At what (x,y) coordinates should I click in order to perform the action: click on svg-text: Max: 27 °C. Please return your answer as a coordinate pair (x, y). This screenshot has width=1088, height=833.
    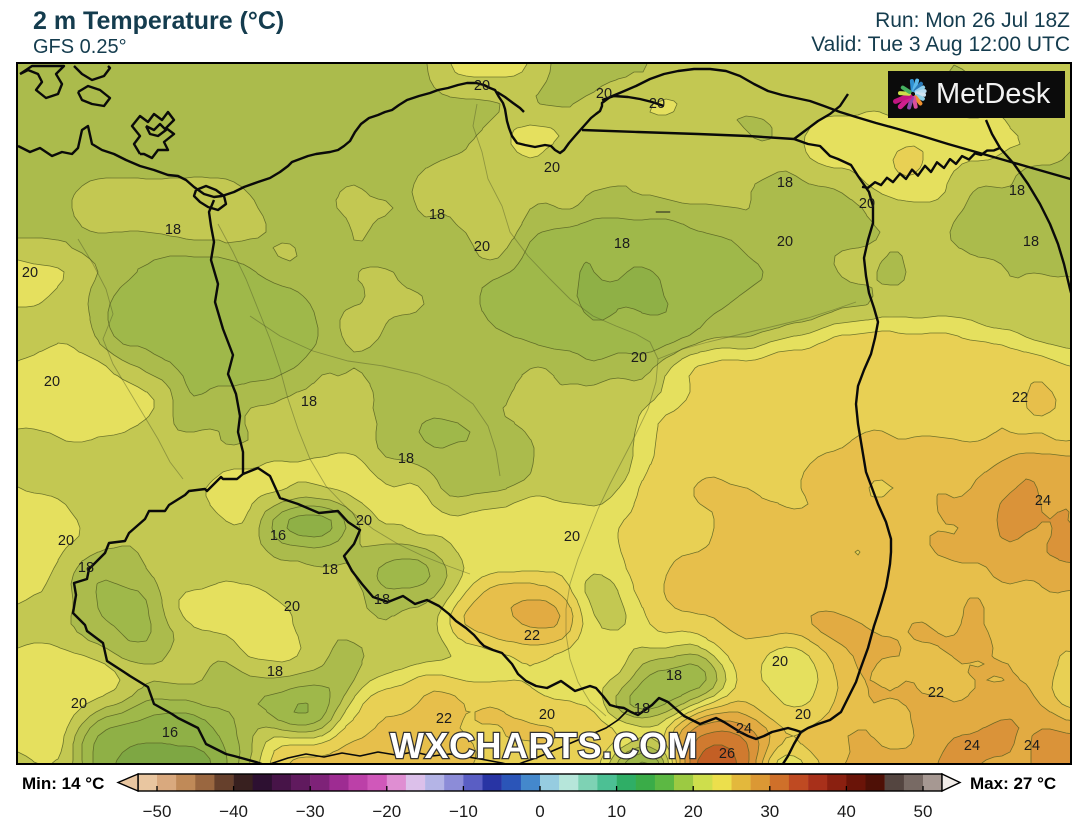
    Looking at the image, I should click on (1013, 783).